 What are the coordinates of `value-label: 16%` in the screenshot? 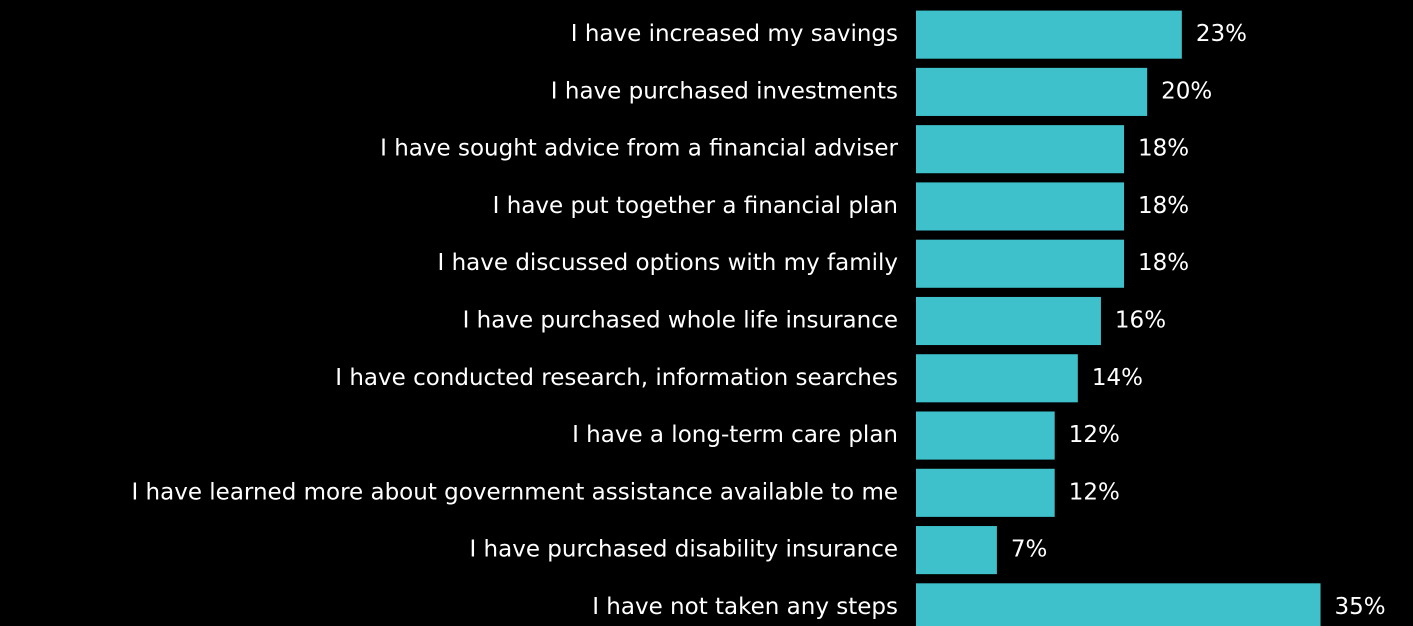 It's located at (1140, 321).